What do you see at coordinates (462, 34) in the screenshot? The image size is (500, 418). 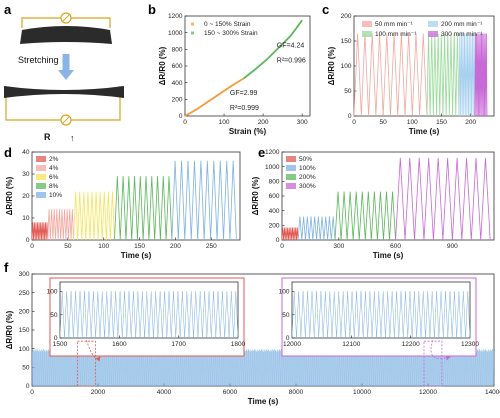 I see `legend-entry: 300 mm min⁻¹` at bounding box center [462, 34].